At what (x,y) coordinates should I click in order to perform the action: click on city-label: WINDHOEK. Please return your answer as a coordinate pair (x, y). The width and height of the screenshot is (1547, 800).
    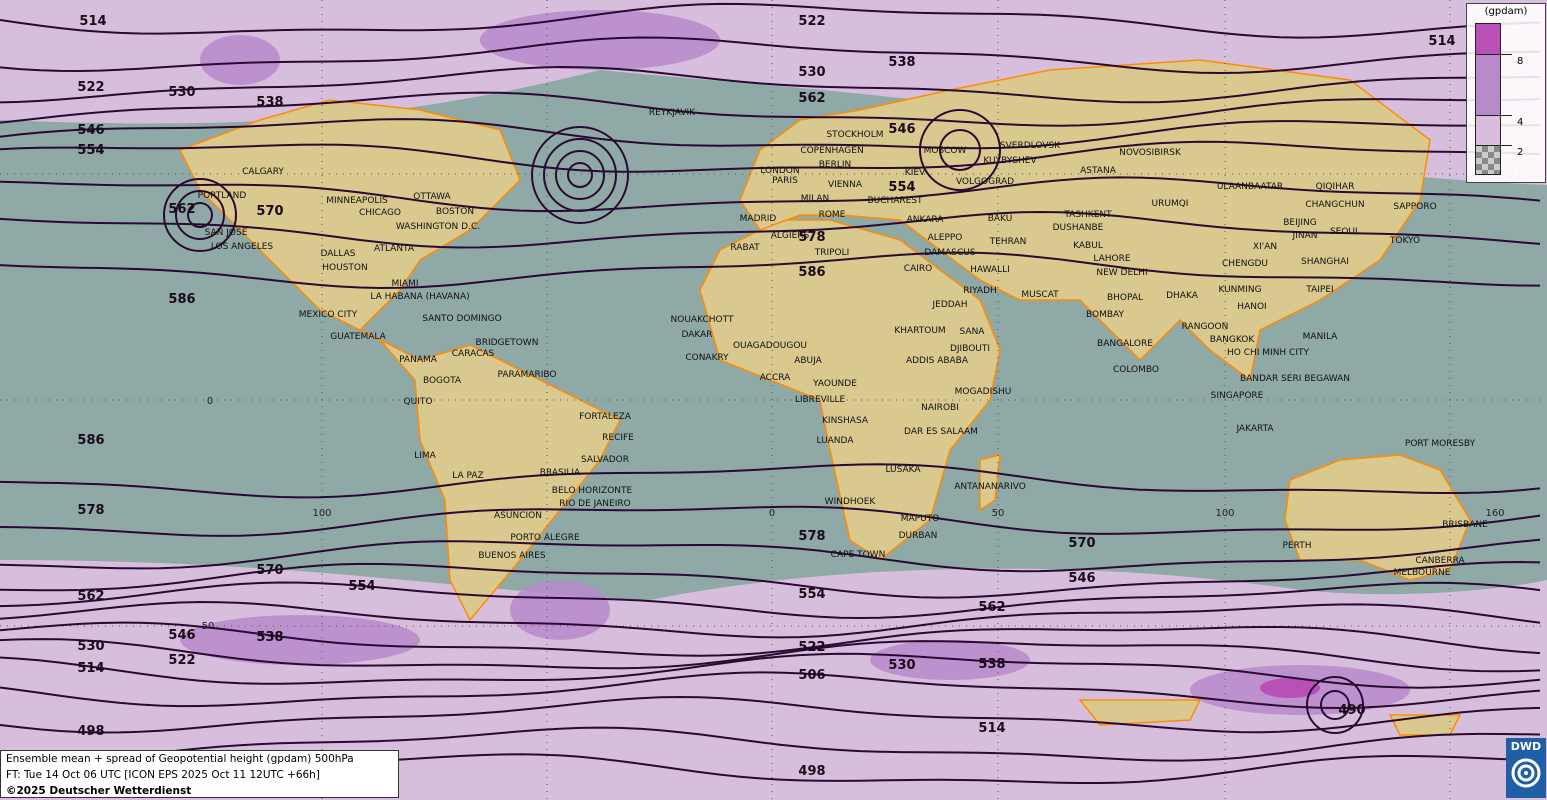
    Looking at the image, I should click on (851, 502).